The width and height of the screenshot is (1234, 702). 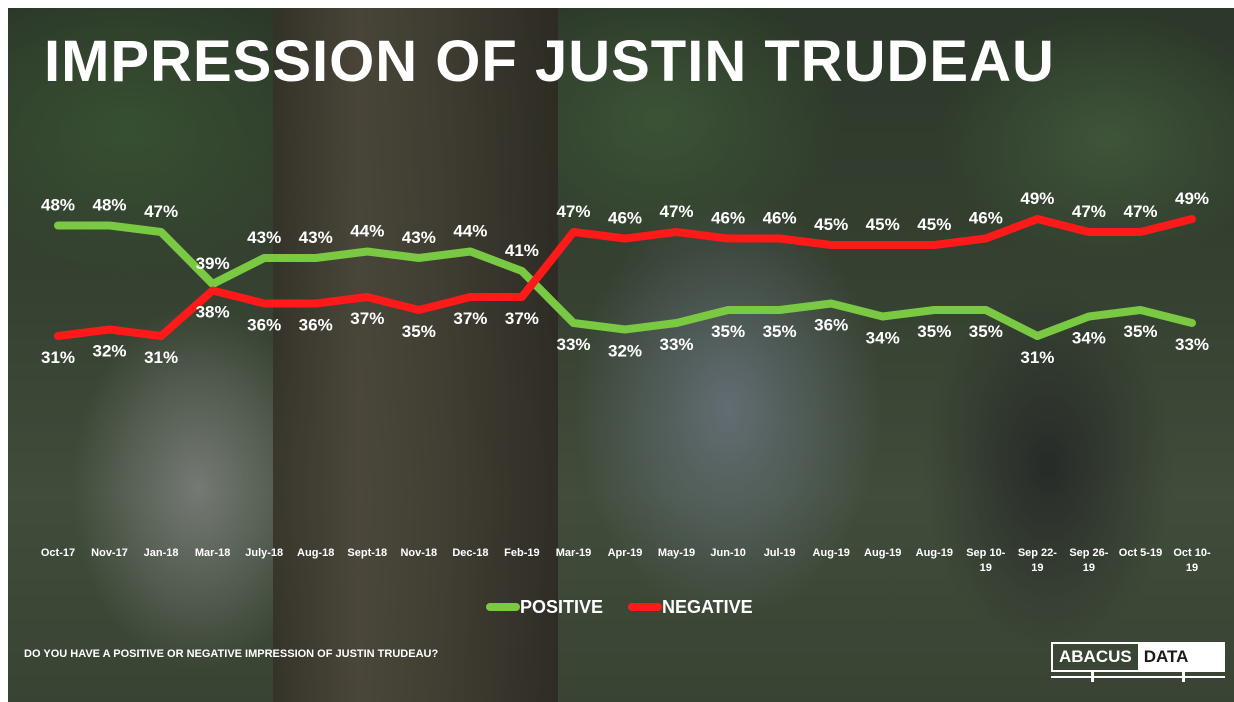 What do you see at coordinates (831, 325) in the screenshot?
I see `data-label-positive: 36%` at bounding box center [831, 325].